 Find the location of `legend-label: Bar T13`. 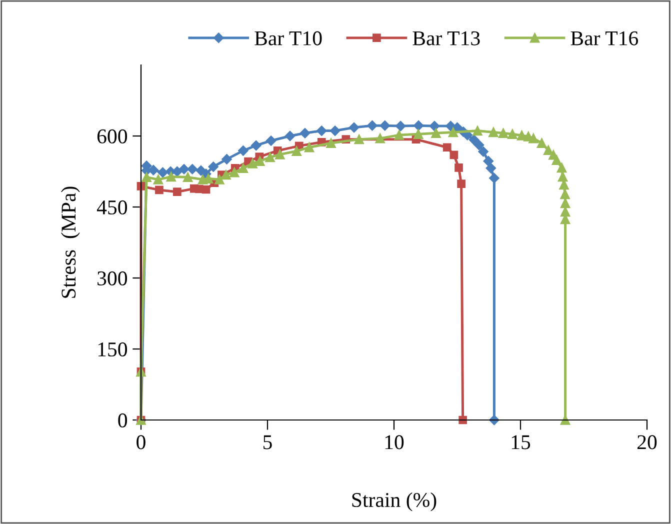

legend-label: Bar T13 is located at coordinates (446, 38).